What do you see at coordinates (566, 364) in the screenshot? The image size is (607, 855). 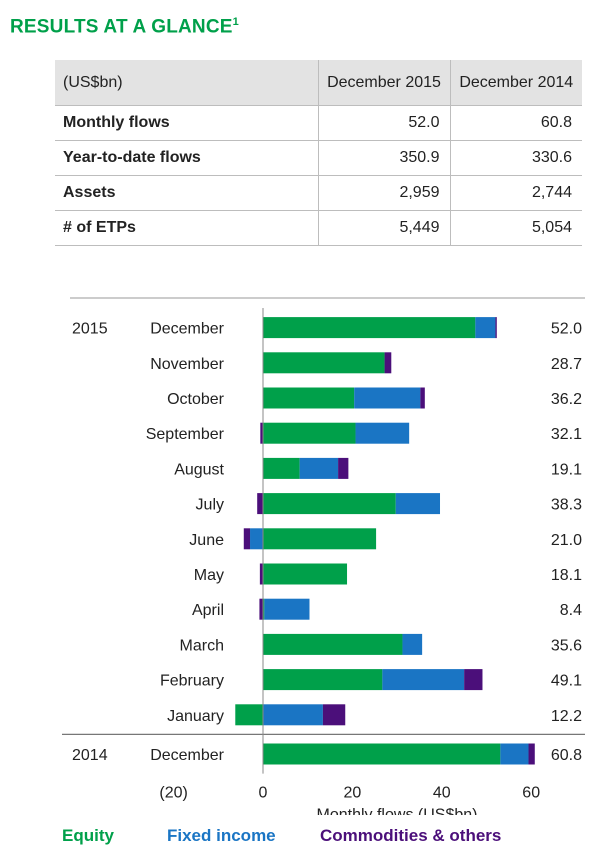 I see `total-label: 28.7` at bounding box center [566, 364].